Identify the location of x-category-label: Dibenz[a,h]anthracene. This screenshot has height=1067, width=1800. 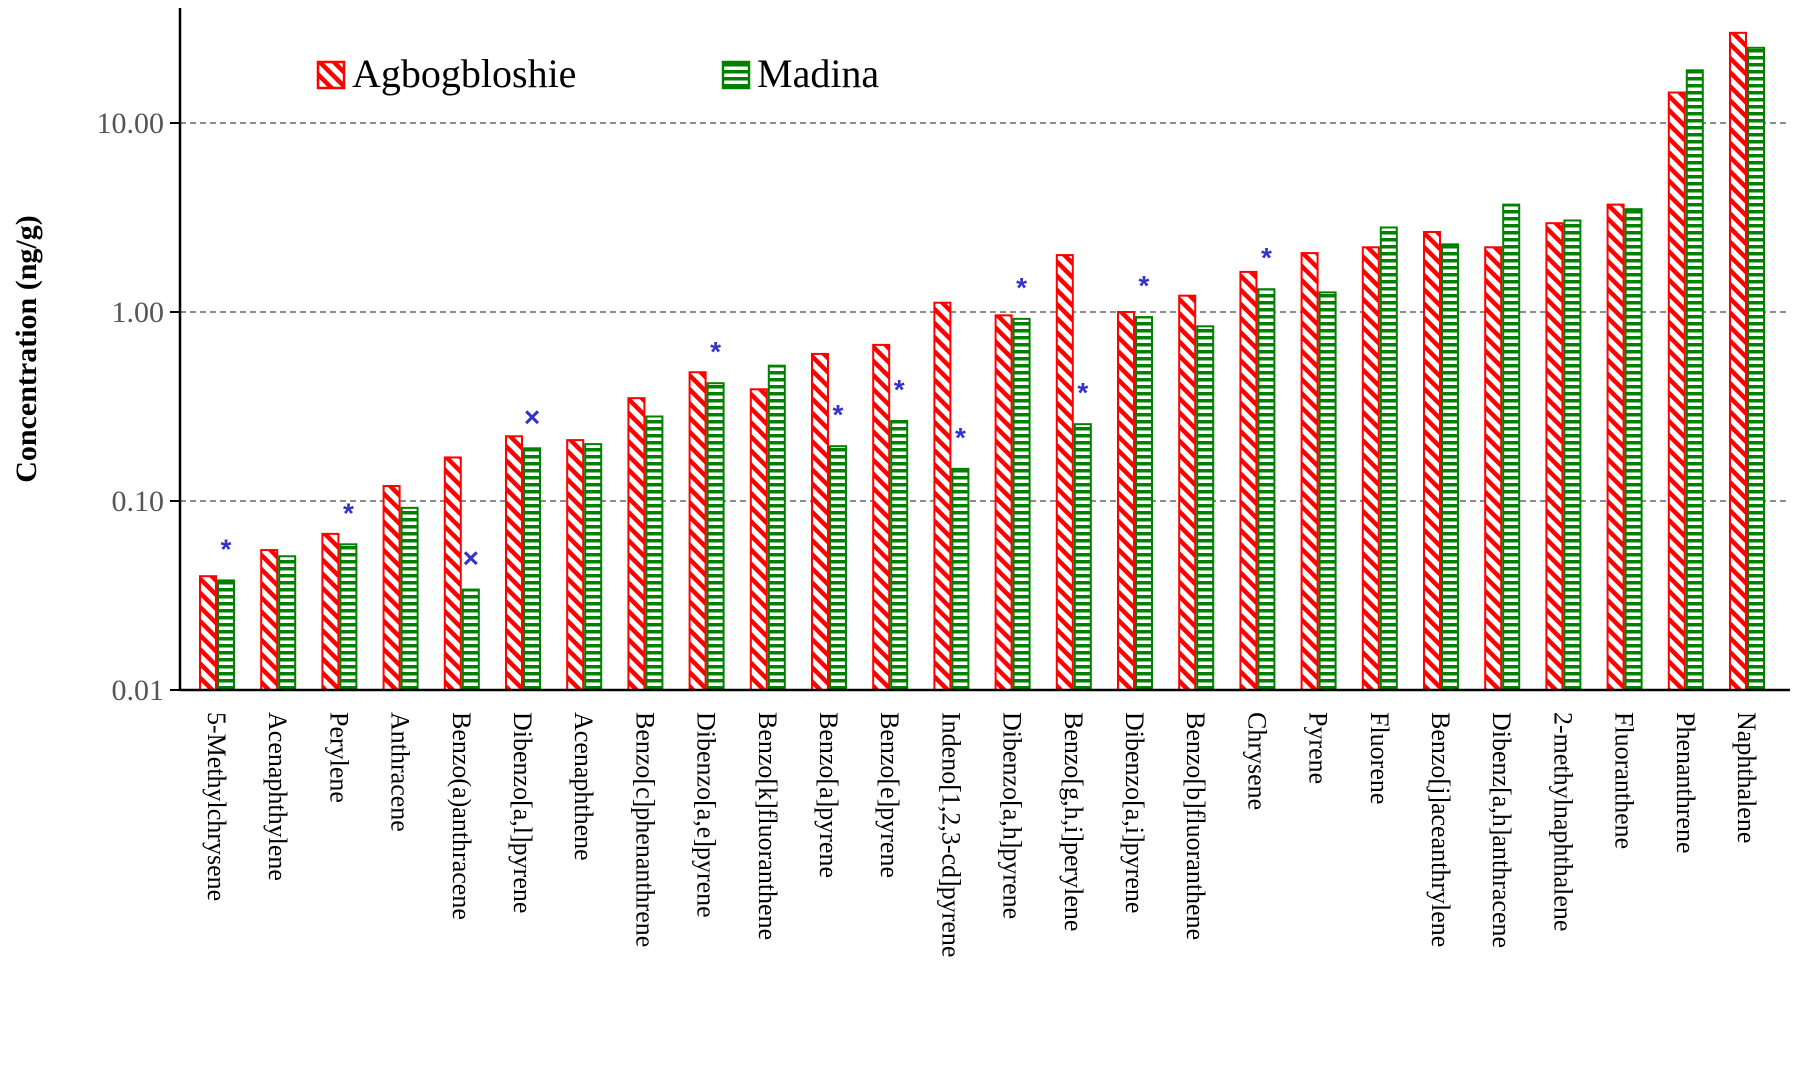
(1501, 830).